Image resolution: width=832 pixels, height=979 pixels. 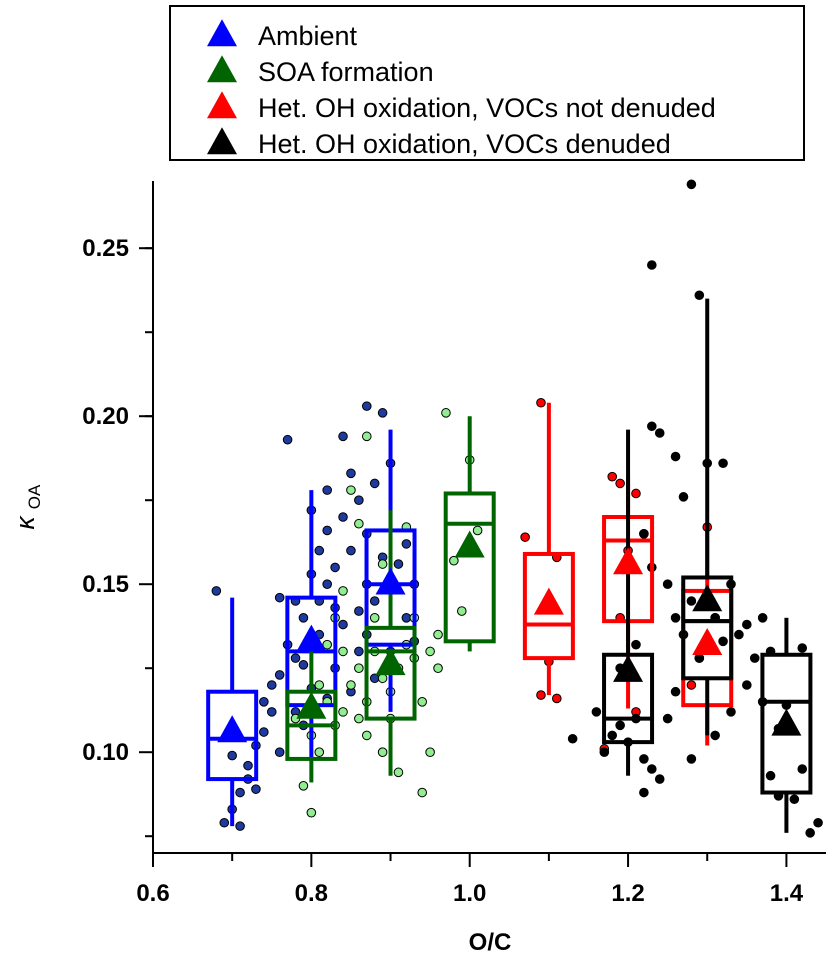 What do you see at coordinates (627, 893) in the screenshot?
I see `x-tick-label-4: 1.2` at bounding box center [627, 893].